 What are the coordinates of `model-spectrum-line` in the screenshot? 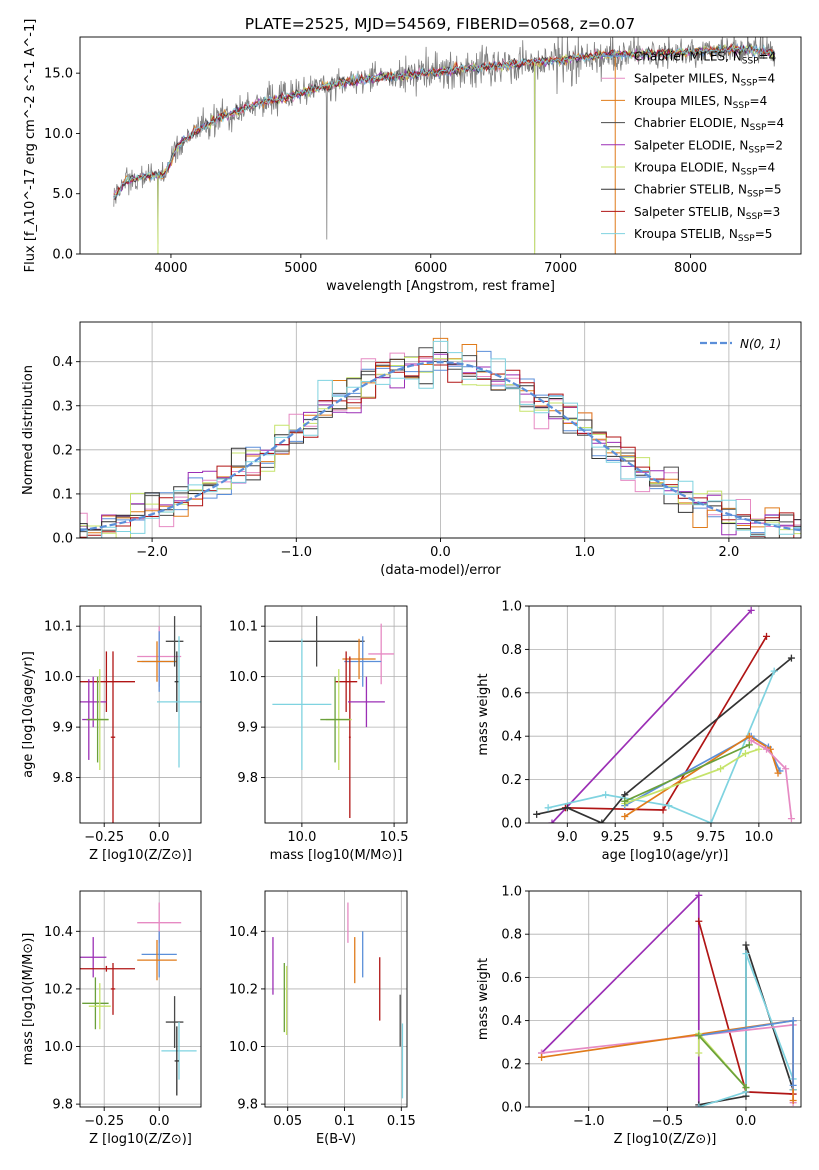 It's located at (444, 122).